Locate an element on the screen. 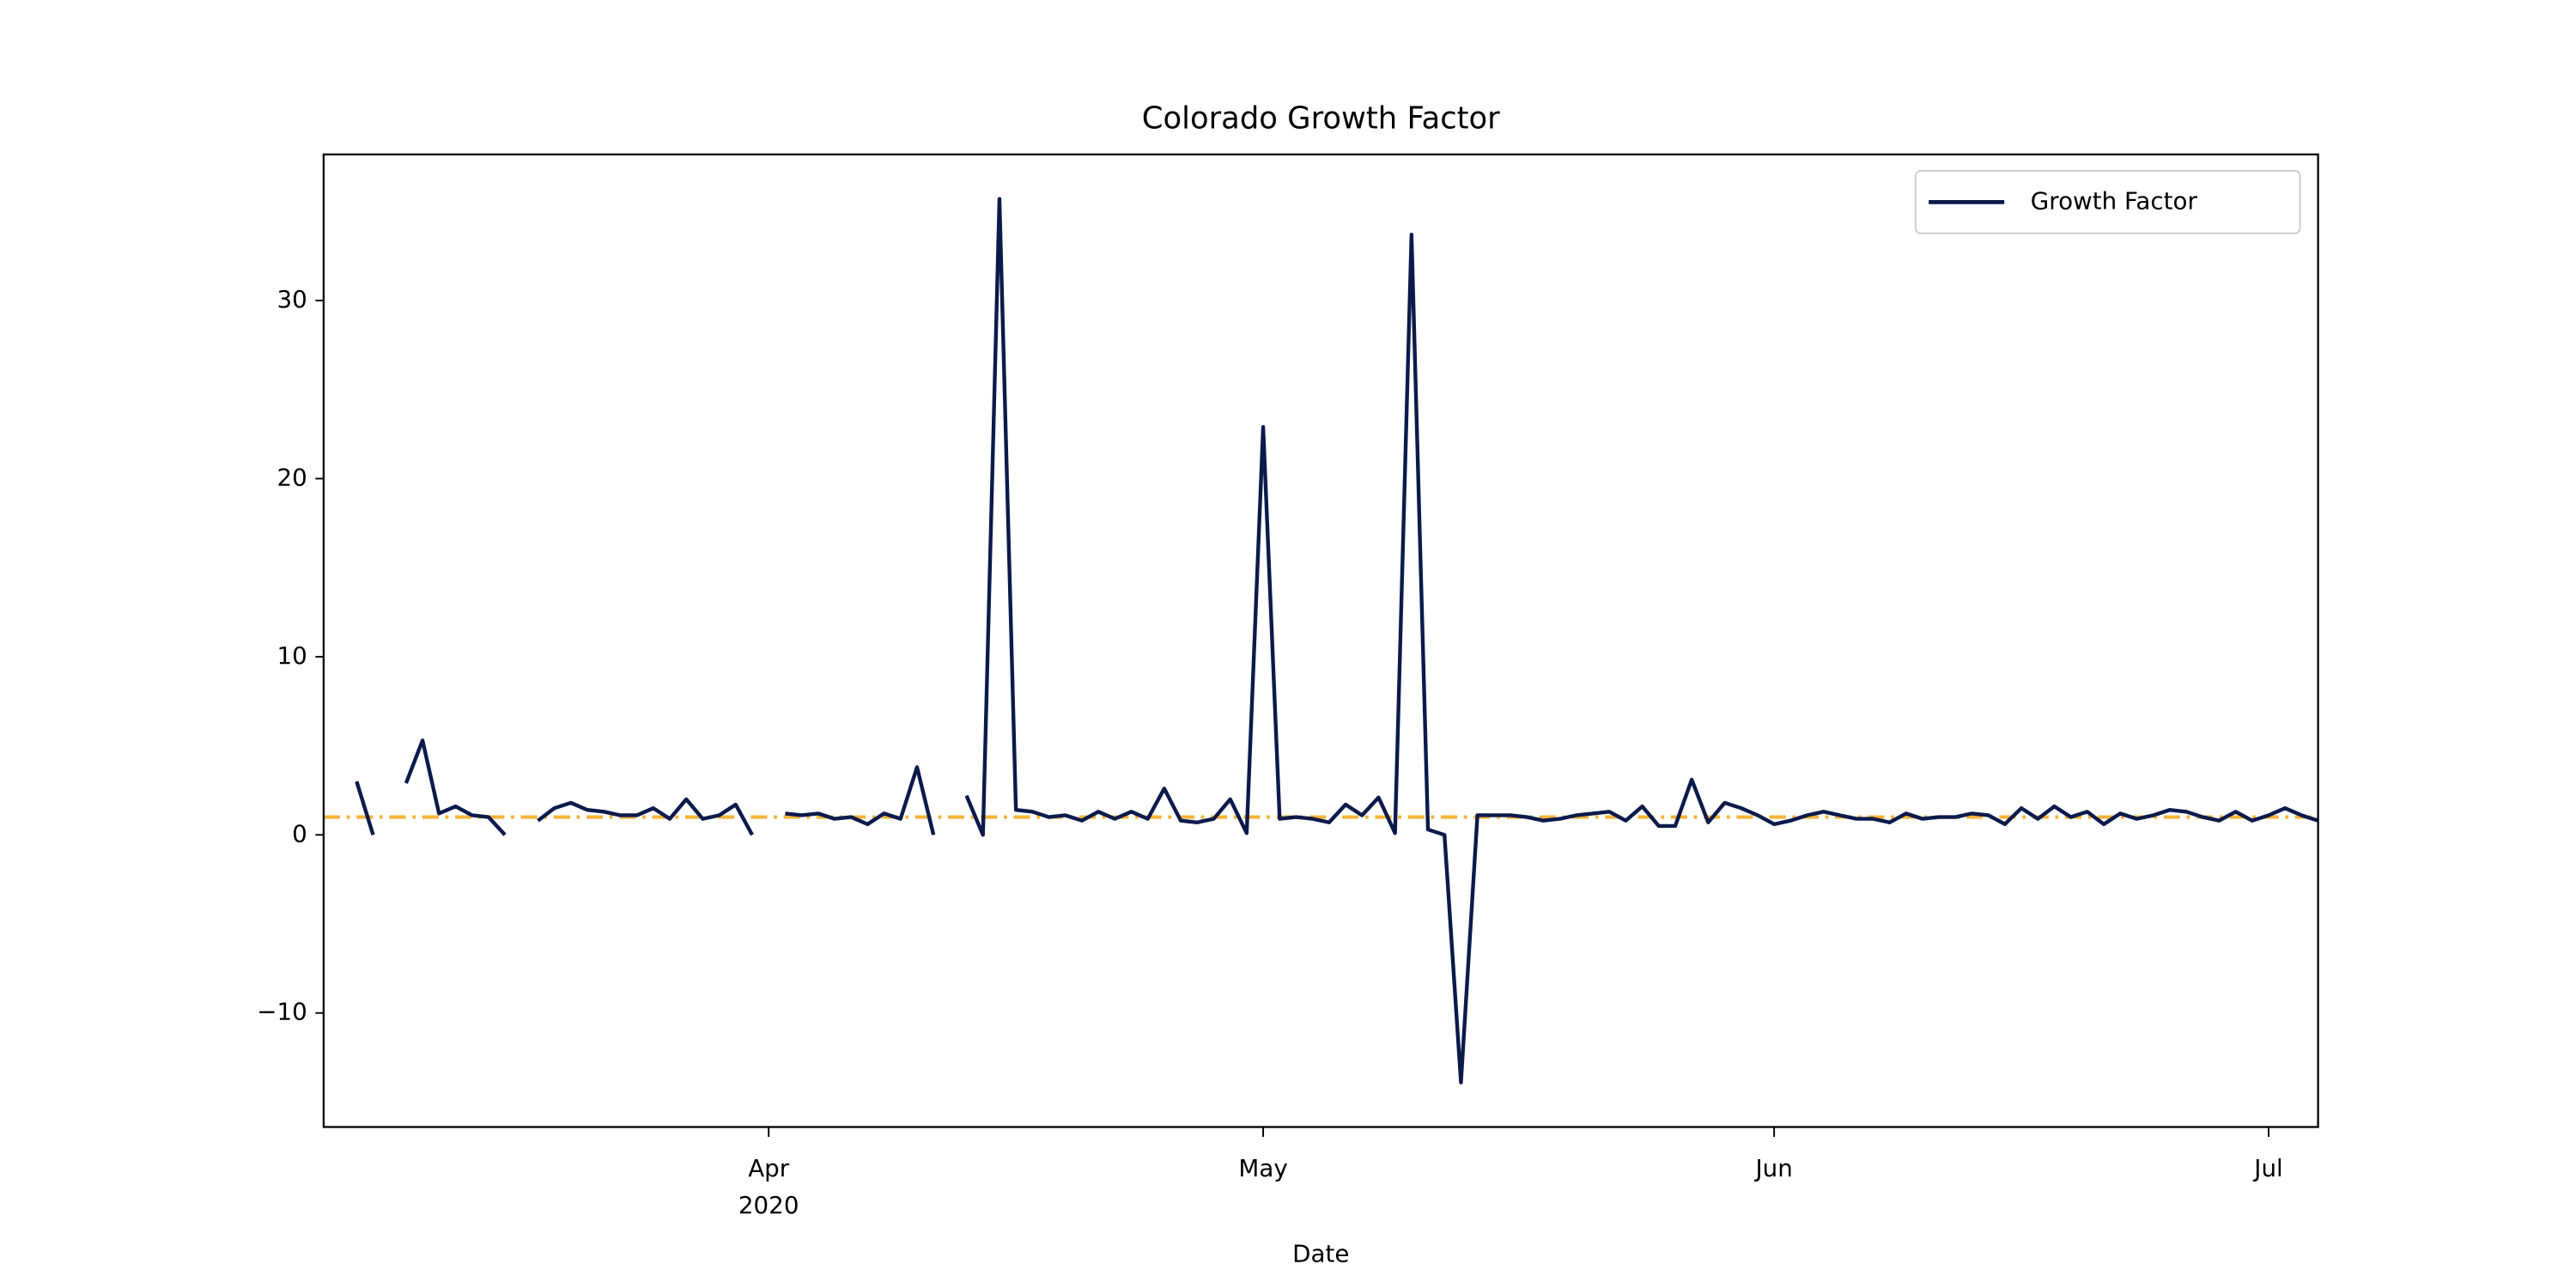 The width and height of the screenshot is (2576, 1288). y-tick-label: 0 is located at coordinates (300, 834).